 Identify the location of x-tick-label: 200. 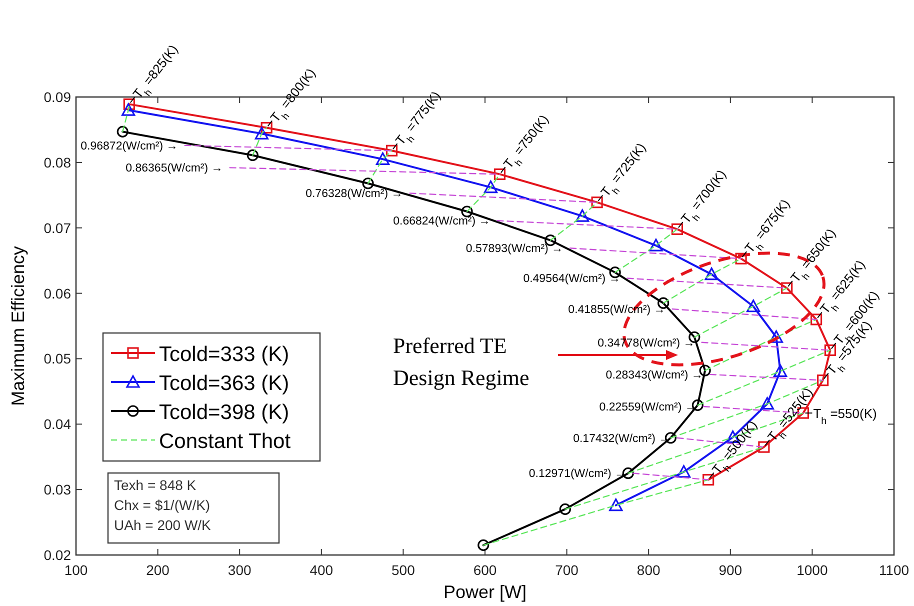
(158, 570).